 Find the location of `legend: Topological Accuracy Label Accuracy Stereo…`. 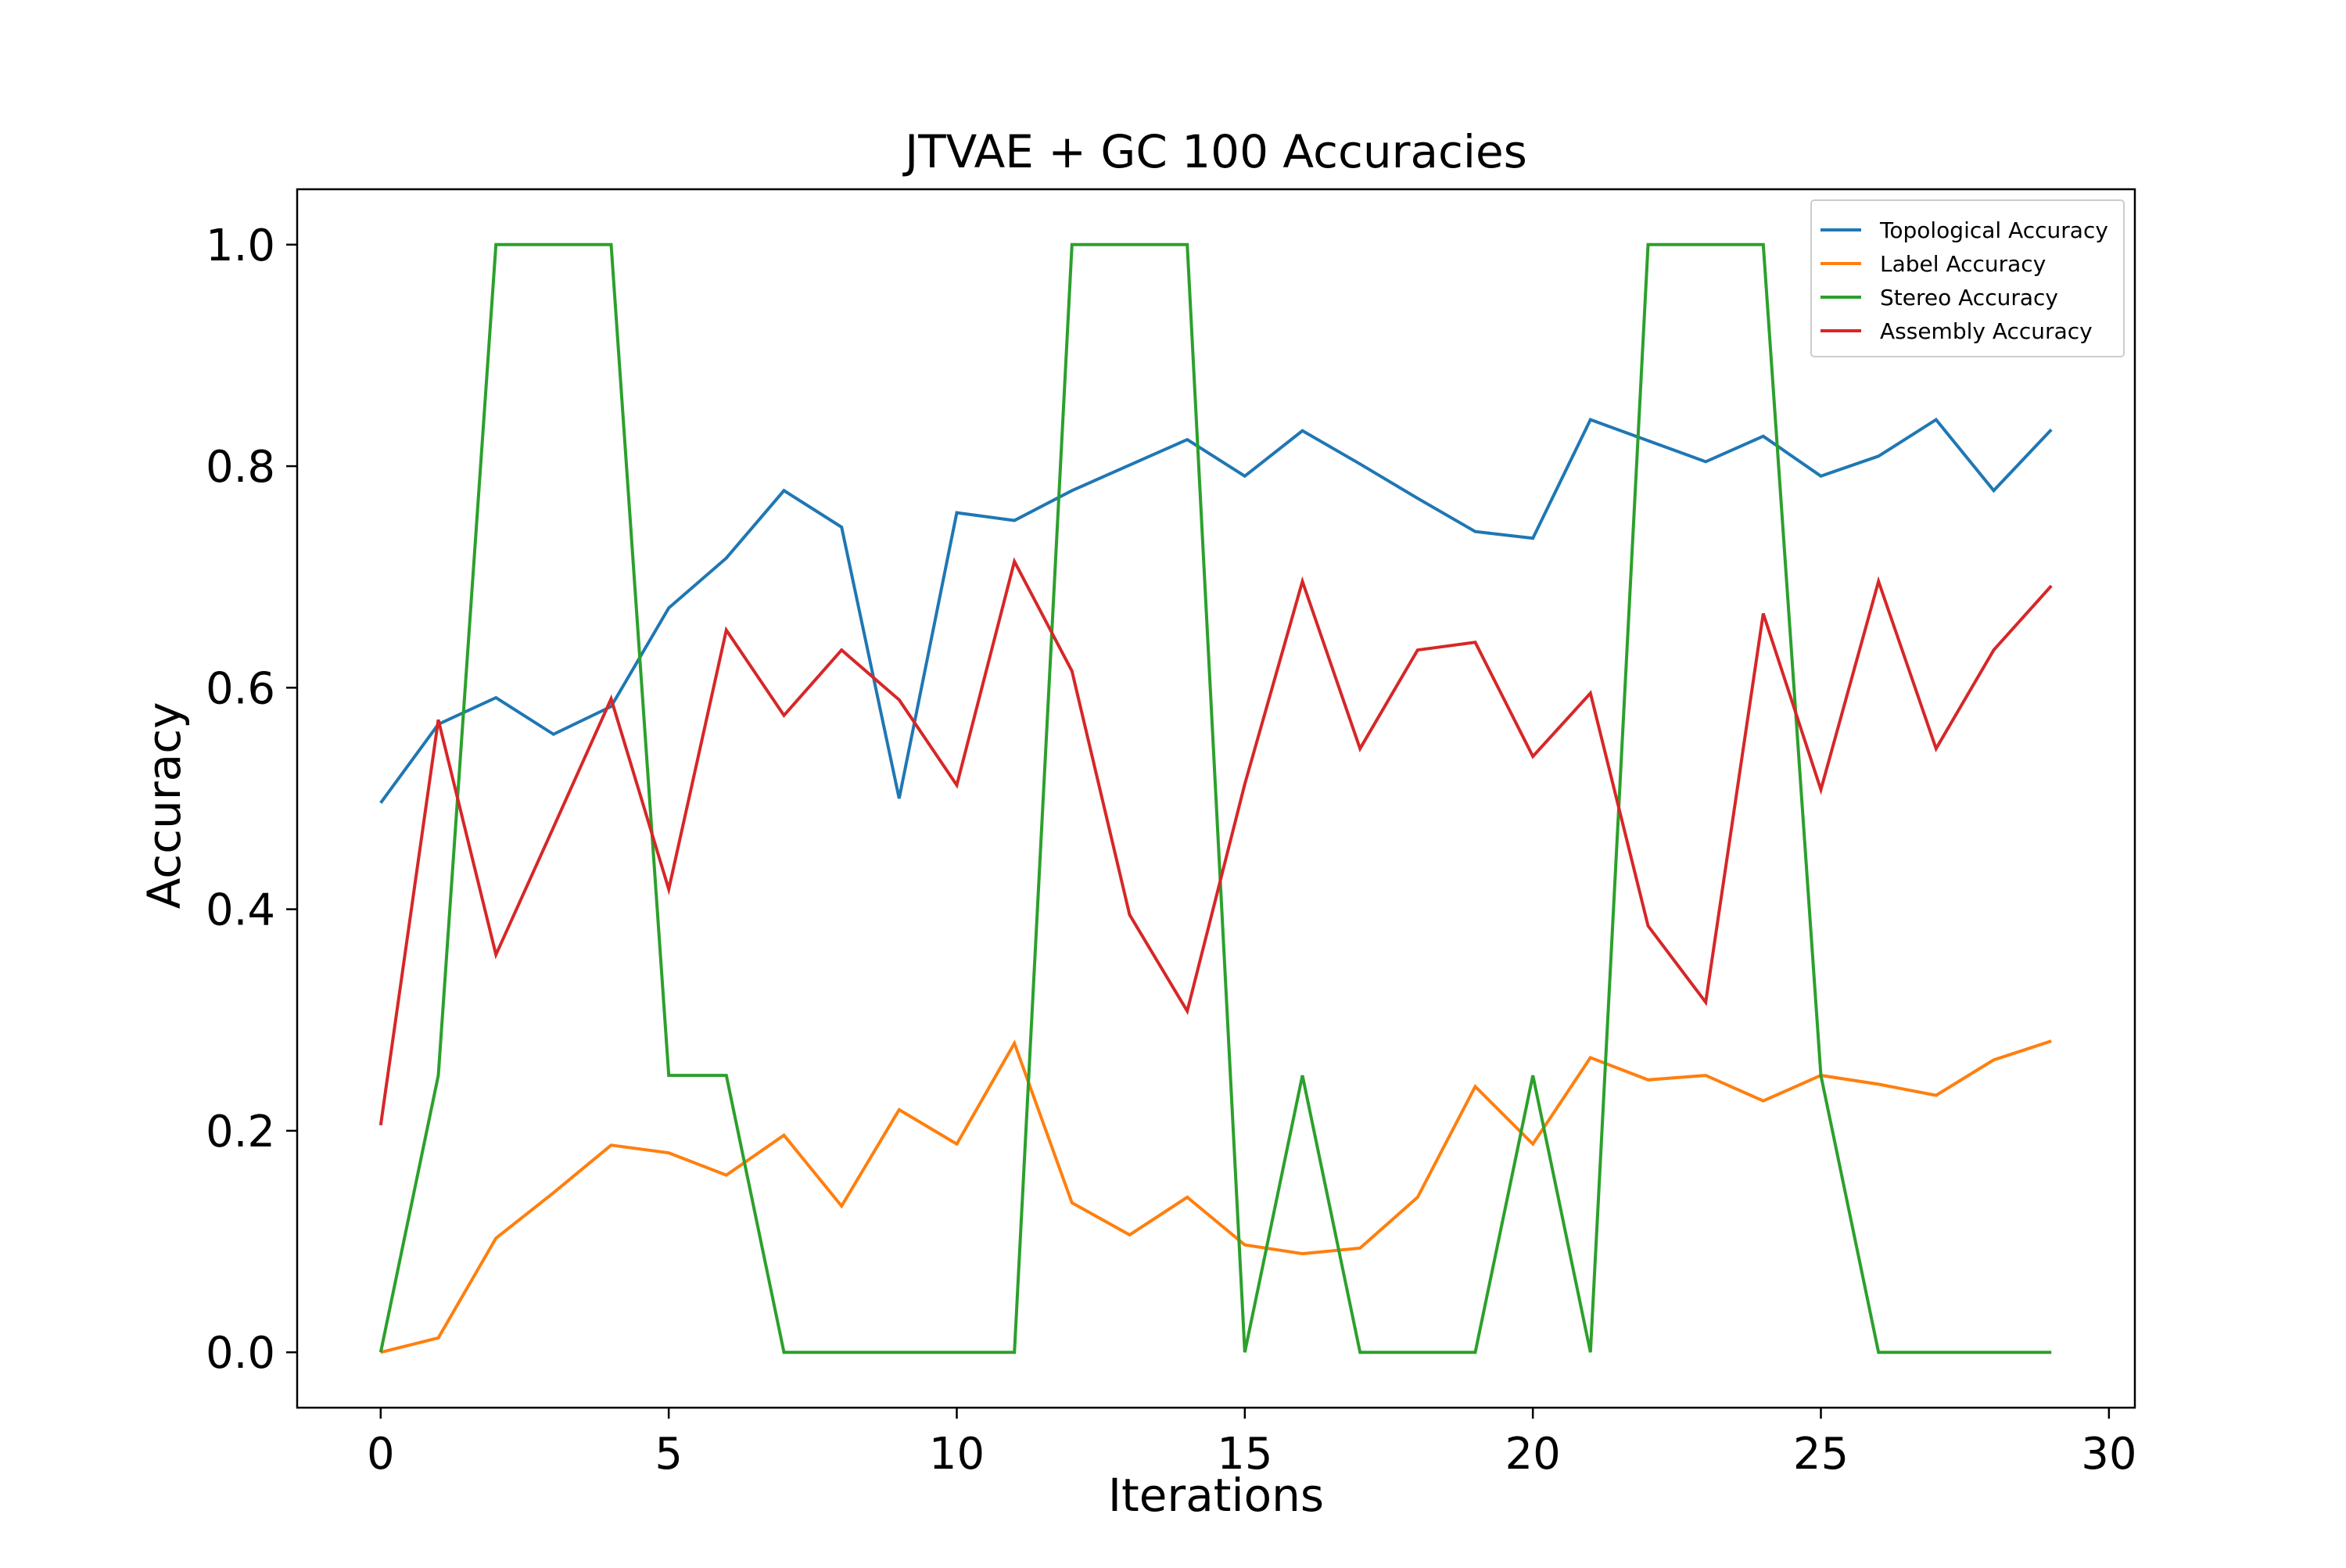

legend: Topological Accuracy Label Accuracy Stereo… is located at coordinates (1967, 278).